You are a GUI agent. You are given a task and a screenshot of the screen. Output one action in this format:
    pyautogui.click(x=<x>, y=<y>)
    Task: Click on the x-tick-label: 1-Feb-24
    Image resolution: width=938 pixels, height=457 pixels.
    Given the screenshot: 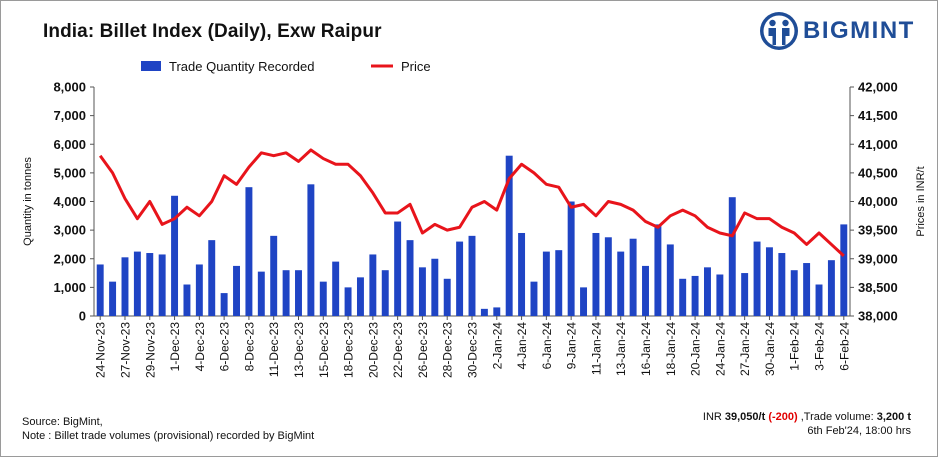 What is the action you would take?
    pyautogui.click(x=795, y=346)
    